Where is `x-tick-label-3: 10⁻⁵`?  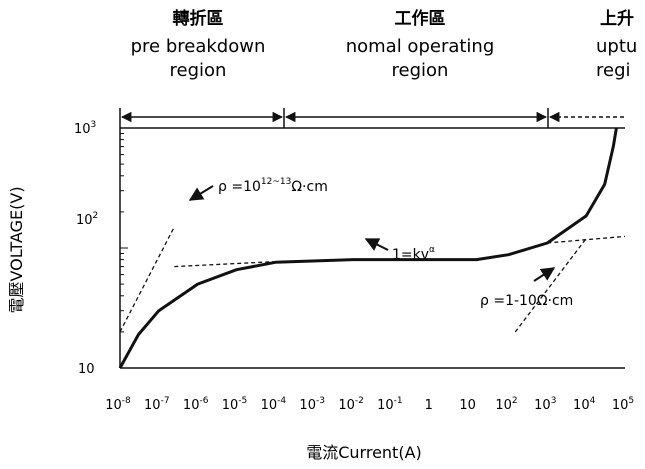 x-tick-label-3: 10⁻⁵ is located at coordinates (235, 404).